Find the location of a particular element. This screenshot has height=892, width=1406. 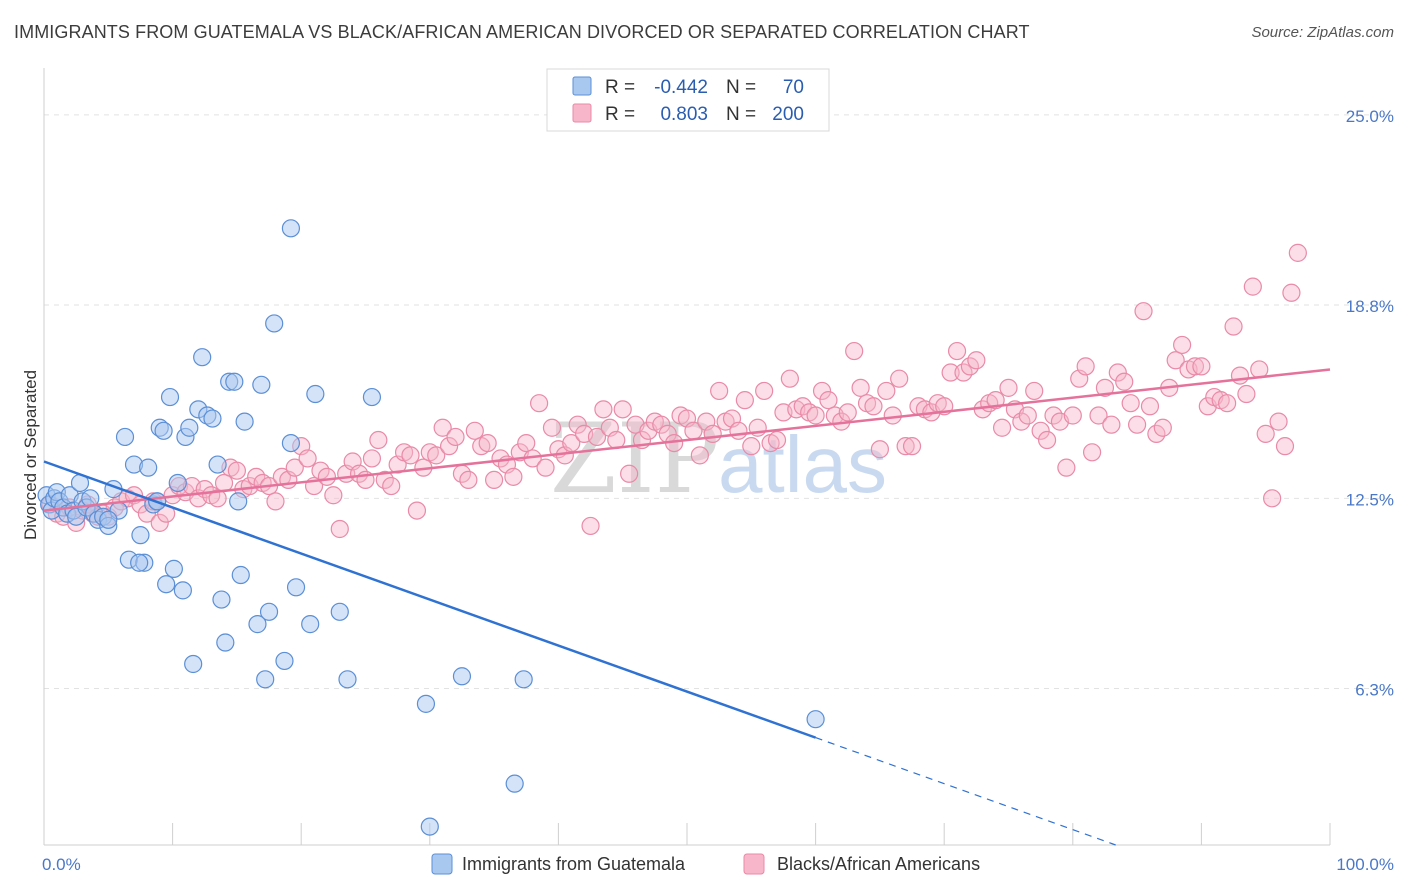

legend-r-value-1: -0.442 is located at coordinates (681, 87).